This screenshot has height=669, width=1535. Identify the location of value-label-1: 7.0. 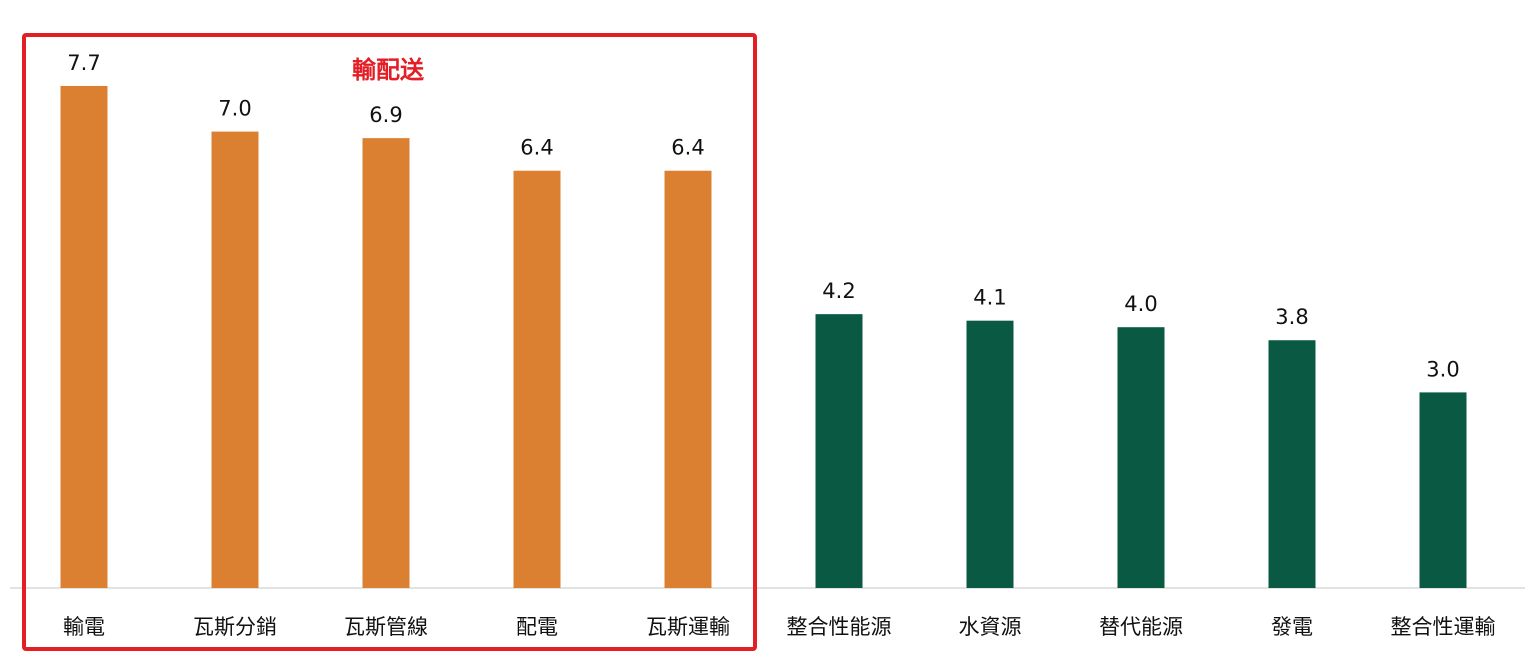
(234, 109).